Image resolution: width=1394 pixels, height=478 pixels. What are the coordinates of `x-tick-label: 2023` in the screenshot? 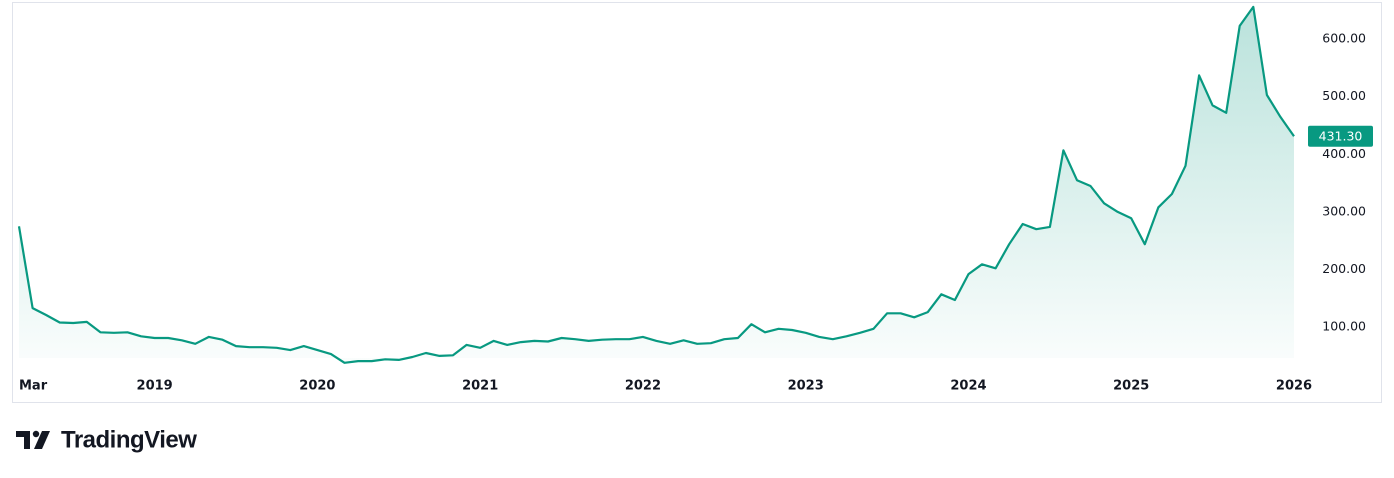 It's located at (806, 386).